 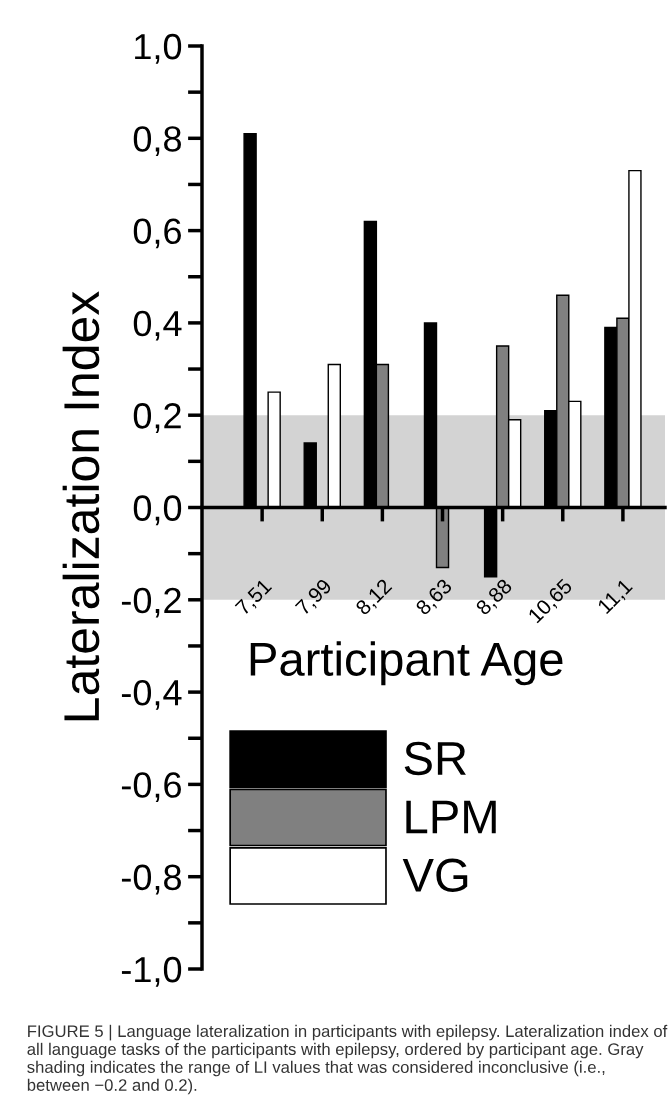 I want to click on y-tick-label: 1,0, so click(x=158, y=48).